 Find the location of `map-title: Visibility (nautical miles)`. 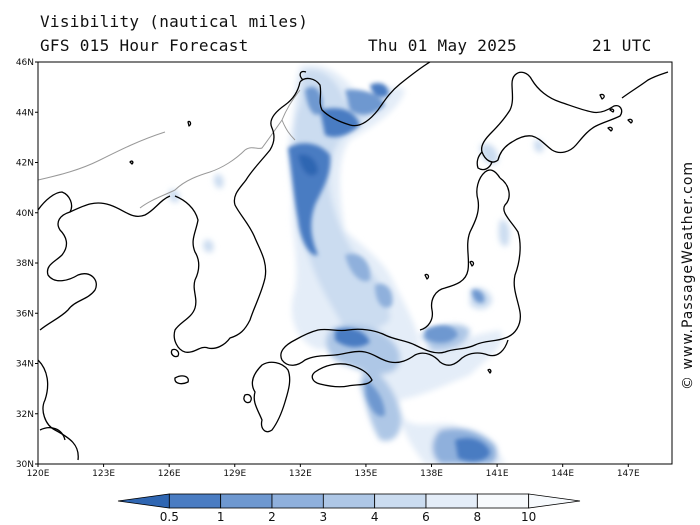

map-title: Visibility (nautical miles) is located at coordinates (174, 21).